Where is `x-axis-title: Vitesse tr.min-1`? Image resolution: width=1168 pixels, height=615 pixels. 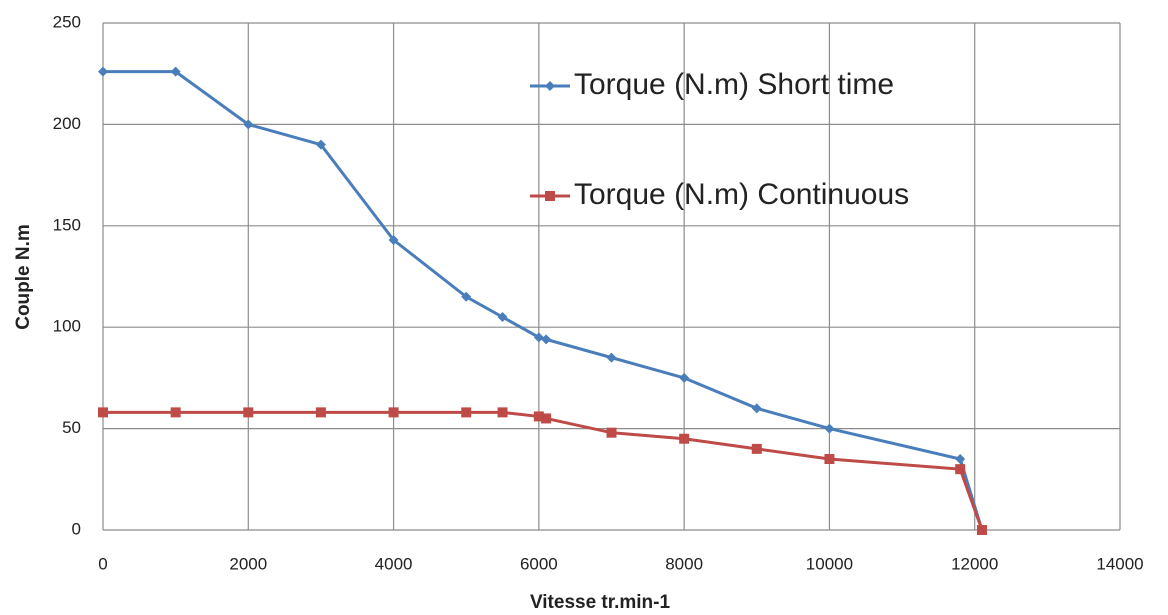
x-axis-title: Vitesse tr.min-1 is located at coordinates (600, 602).